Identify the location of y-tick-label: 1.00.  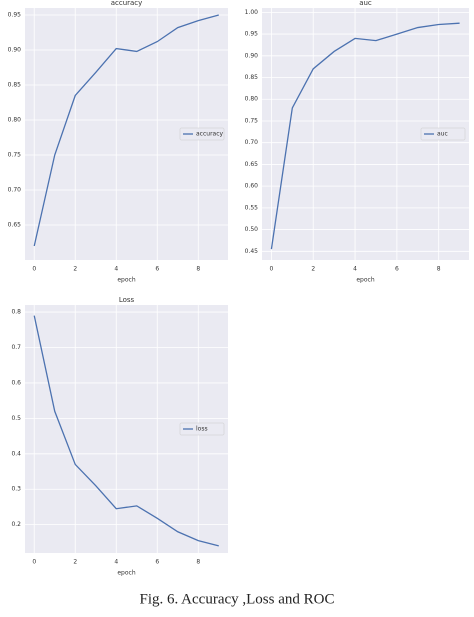
(252, 12).